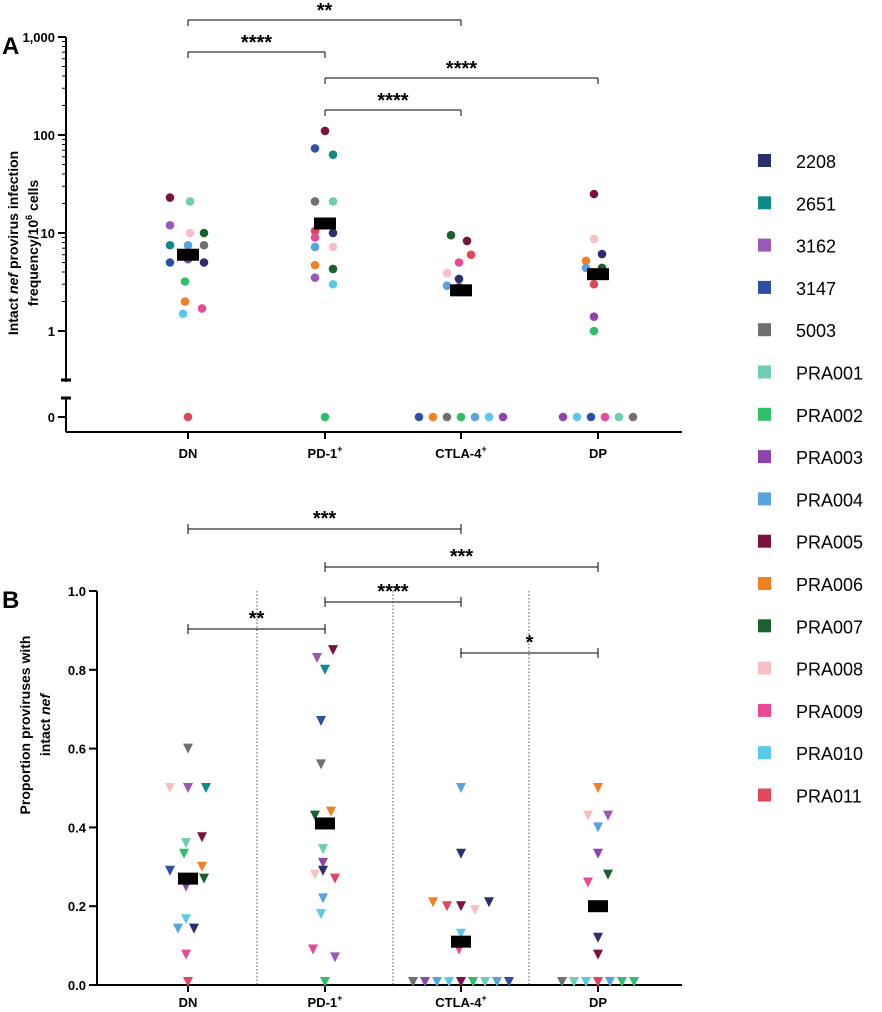 The image size is (882, 1012). Describe the element at coordinates (764, 710) in the screenshot. I see `legend-swatch-pra009` at that location.